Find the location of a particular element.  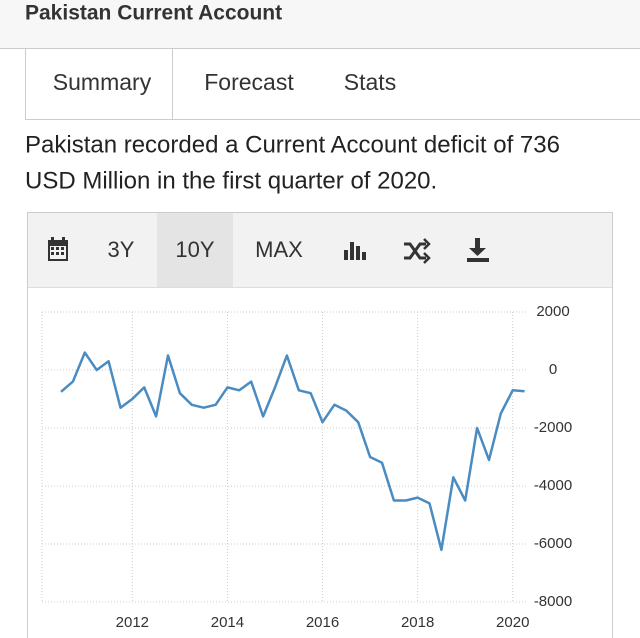

x-tick-label: 2016 is located at coordinates (322, 622).